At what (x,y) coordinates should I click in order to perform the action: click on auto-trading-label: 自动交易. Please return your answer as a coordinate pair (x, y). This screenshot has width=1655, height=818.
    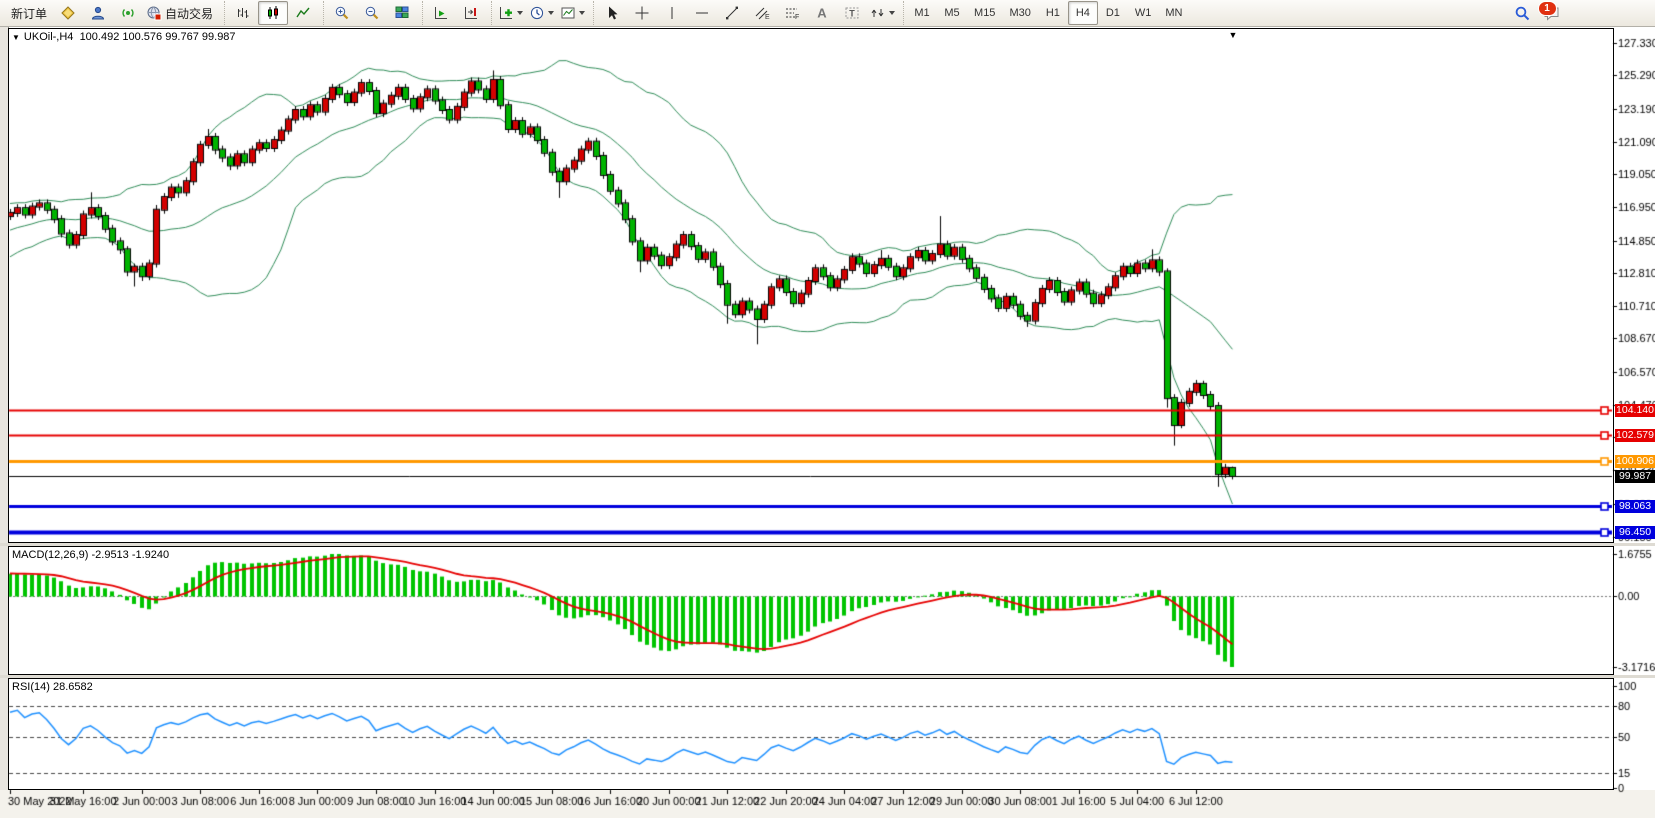
    Looking at the image, I should click on (189, 13).